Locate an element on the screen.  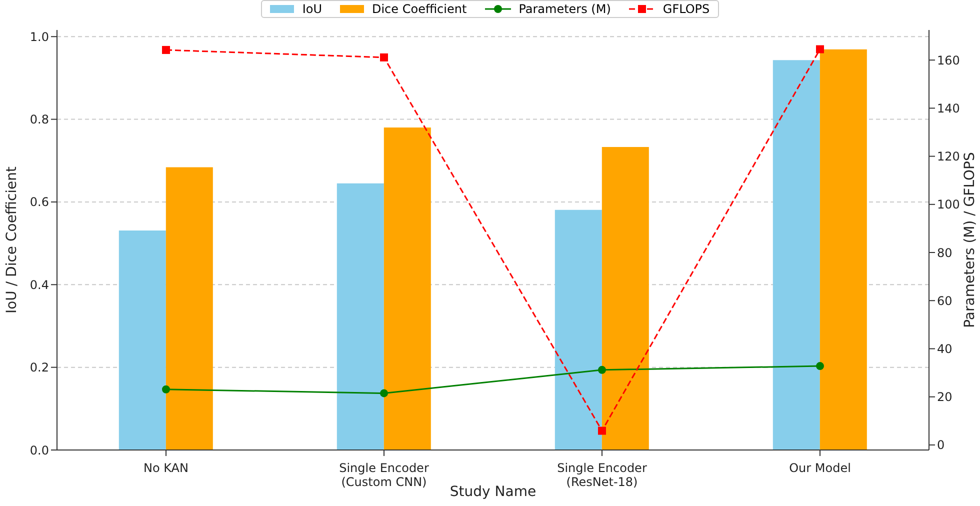
x-tick-label: Single Encoder (Custom CNN) is located at coordinates (384, 475).